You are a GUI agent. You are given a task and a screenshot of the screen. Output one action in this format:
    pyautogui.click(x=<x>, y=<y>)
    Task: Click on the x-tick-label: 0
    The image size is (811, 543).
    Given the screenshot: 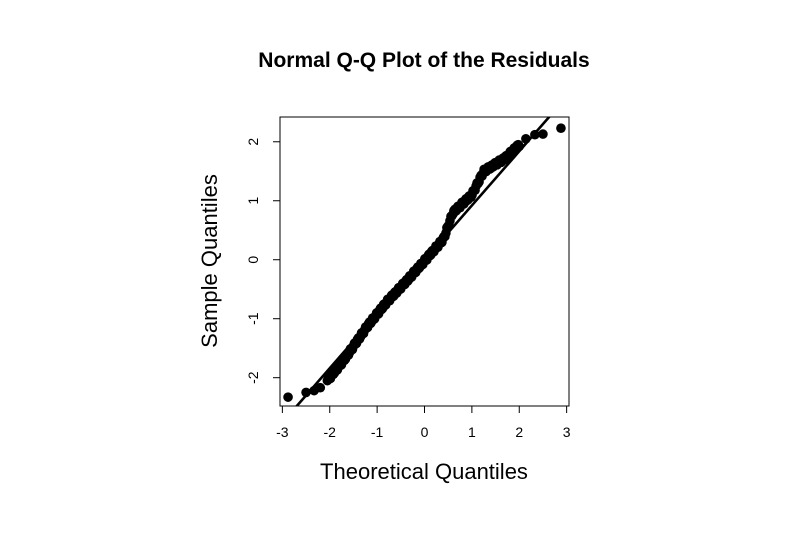 What is the action you would take?
    pyautogui.click(x=425, y=432)
    